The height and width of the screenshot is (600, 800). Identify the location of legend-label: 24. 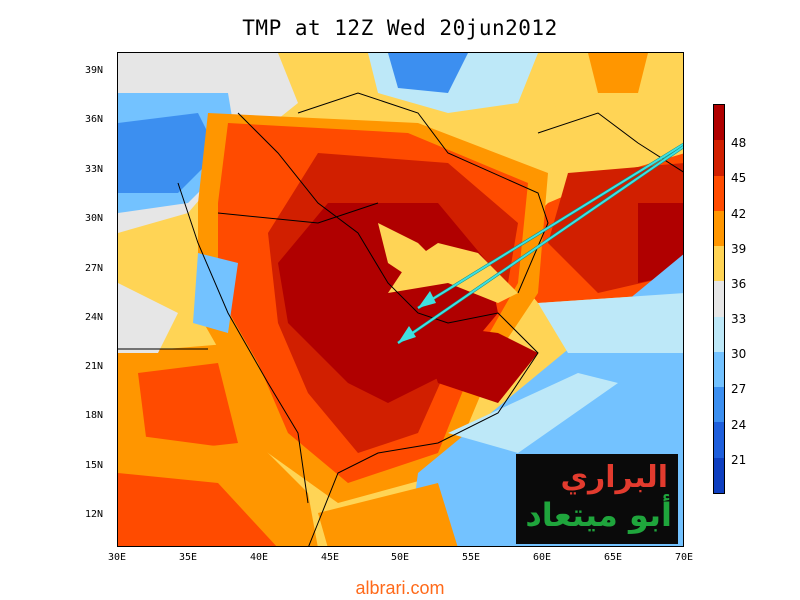
(739, 425).